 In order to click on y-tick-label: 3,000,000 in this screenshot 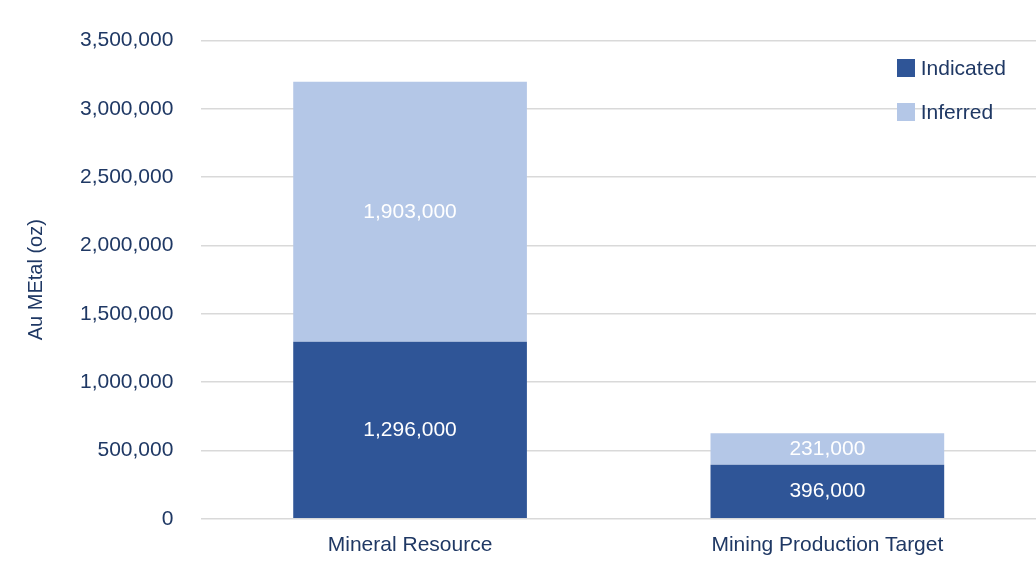, I will do `click(126, 107)`.